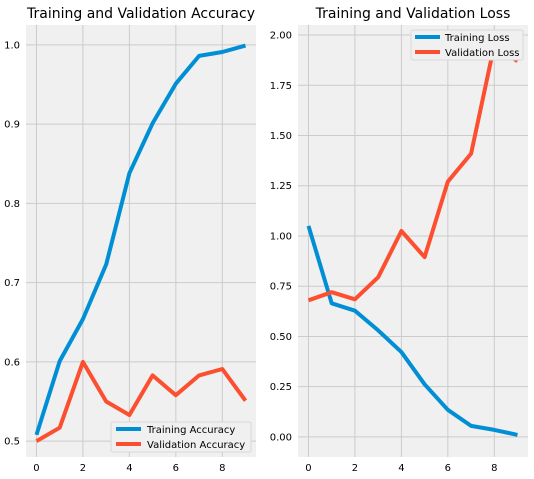  What do you see at coordinates (83, 468) in the screenshot?
I see `accuracy-x-tick-label: 2` at bounding box center [83, 468].